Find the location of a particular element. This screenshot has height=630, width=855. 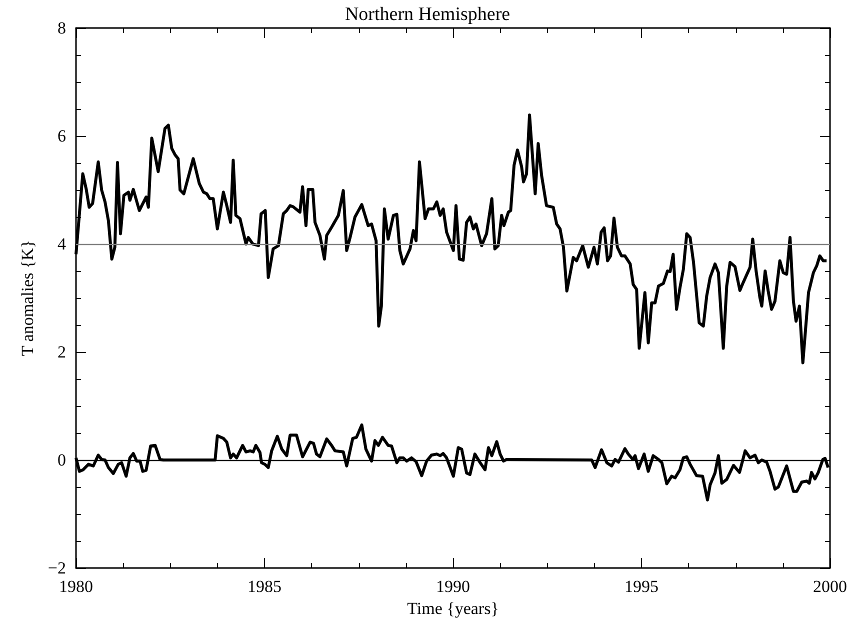

x-tick-label: 1980 is located at coordinates (76, 586).